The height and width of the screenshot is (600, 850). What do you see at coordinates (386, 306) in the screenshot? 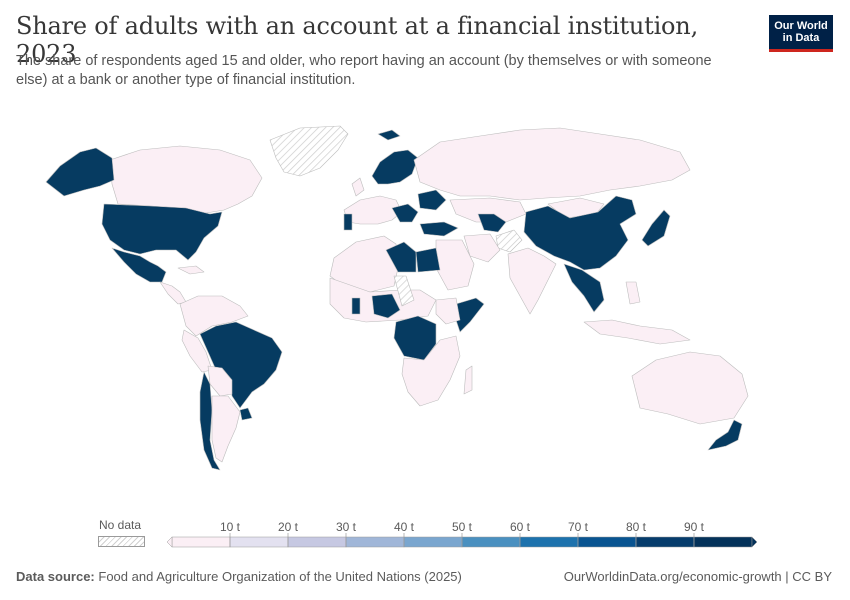
I see `region-nigeria` at bounding box center [386, 306].